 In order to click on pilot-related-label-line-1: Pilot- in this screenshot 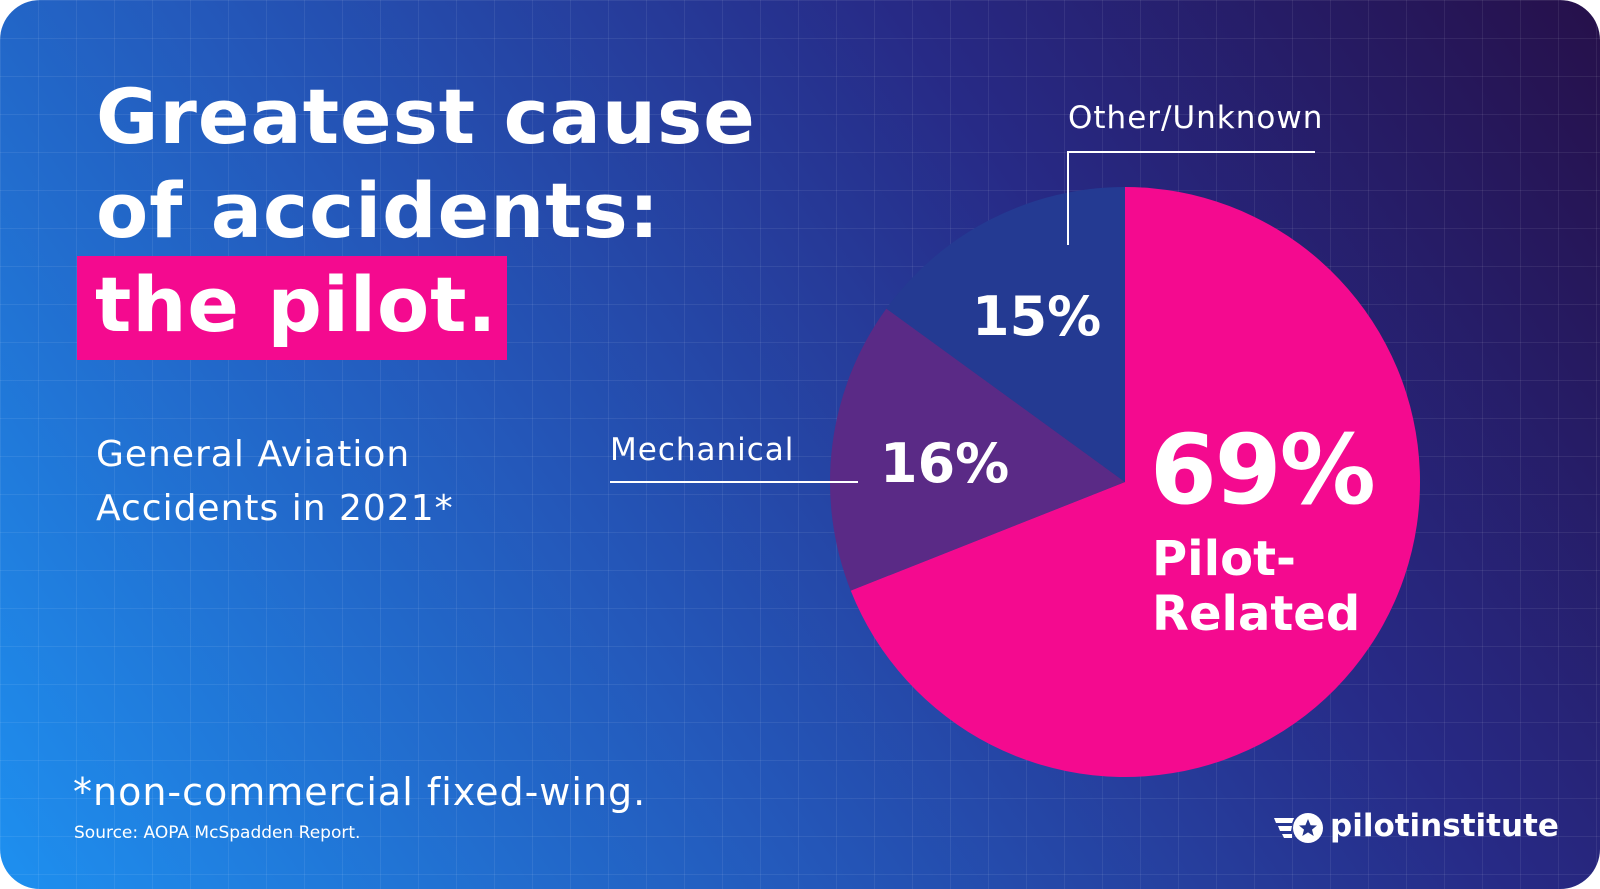, I will do `click(1224, 559)`.